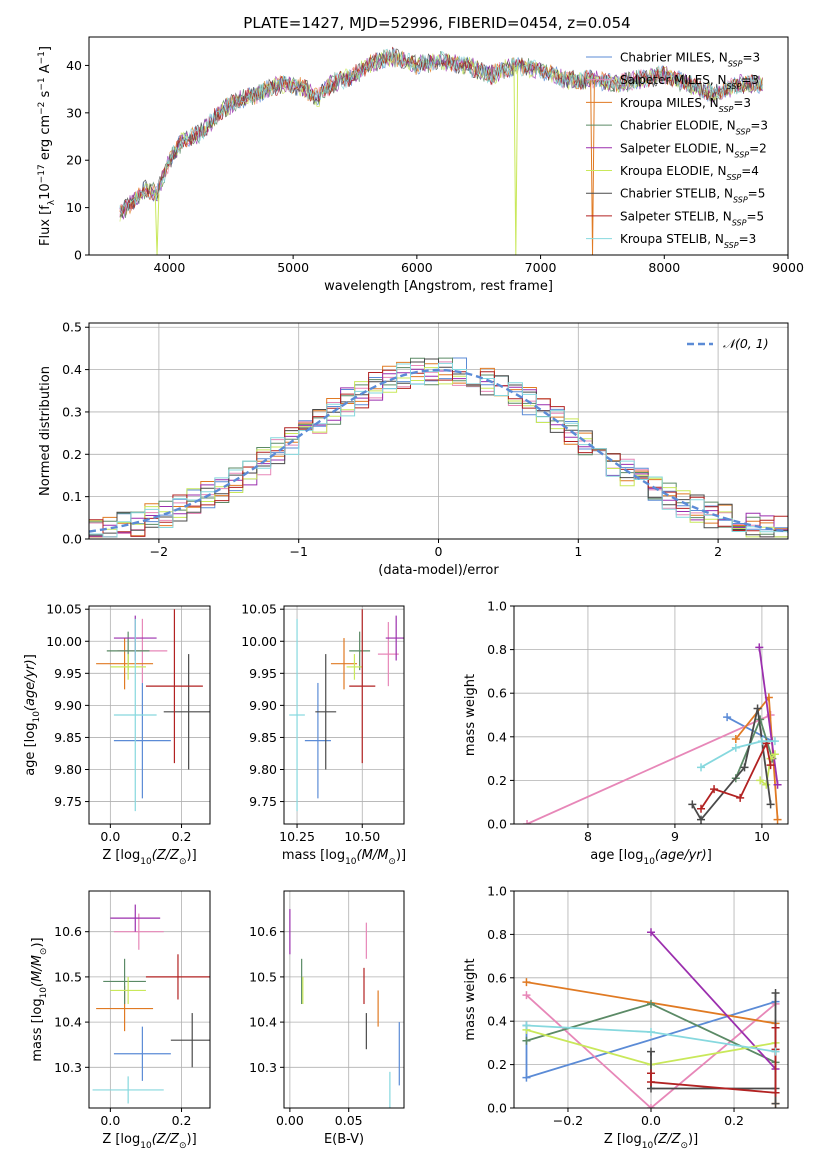  Describe the element at coordinates (438, 570) in the screenshot. I see `x-axis-label: (data-model)/error` at that location.